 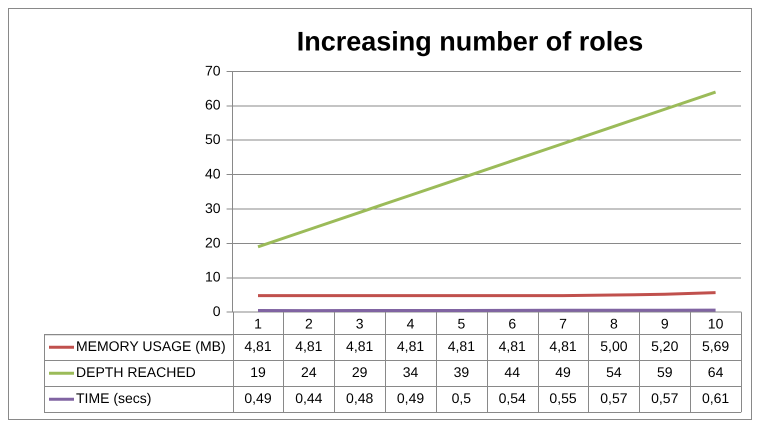 What do you see at coordinates (664, 372) in the screenshot?
I see `data-label: 59` at bounding box center [664, 372].